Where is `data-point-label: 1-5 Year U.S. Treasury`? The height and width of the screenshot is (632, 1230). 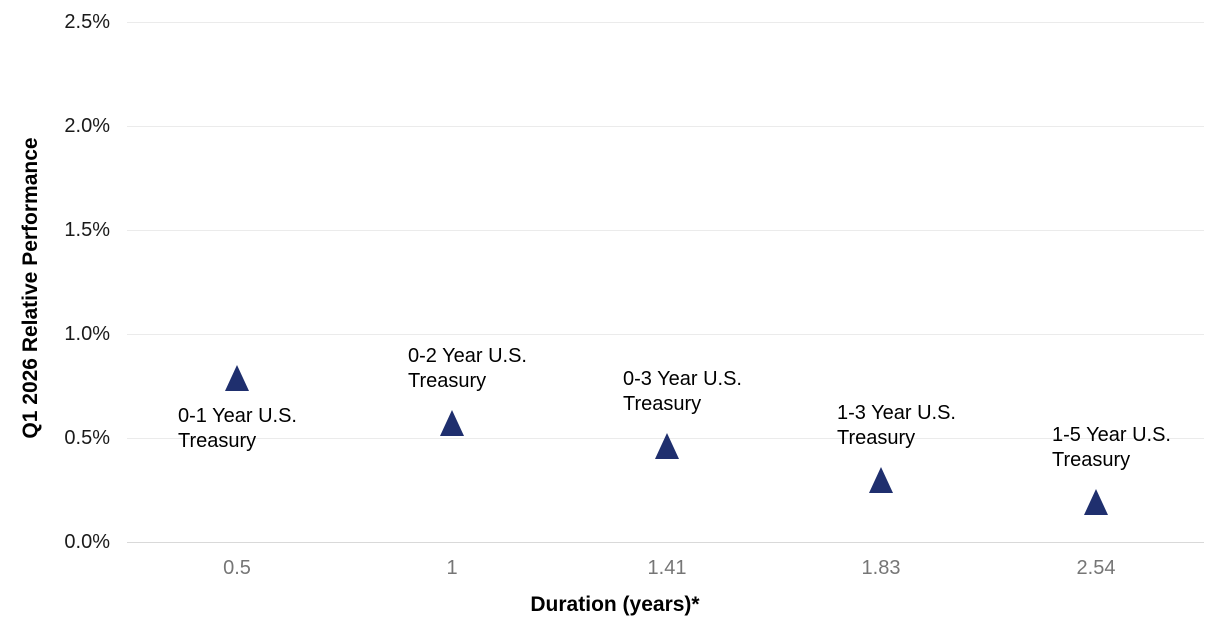 data-point-label: 1-5 Year U.S. Treasury is located at coordinates (1111, 448).